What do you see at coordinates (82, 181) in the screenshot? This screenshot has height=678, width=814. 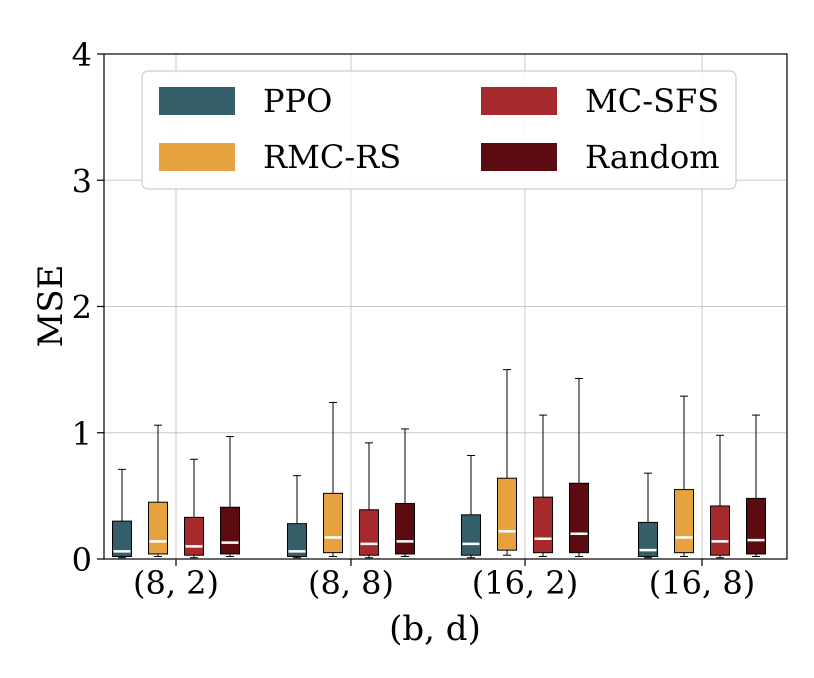 I see `y-tick-label: 3` at bounding box center [82, 181].